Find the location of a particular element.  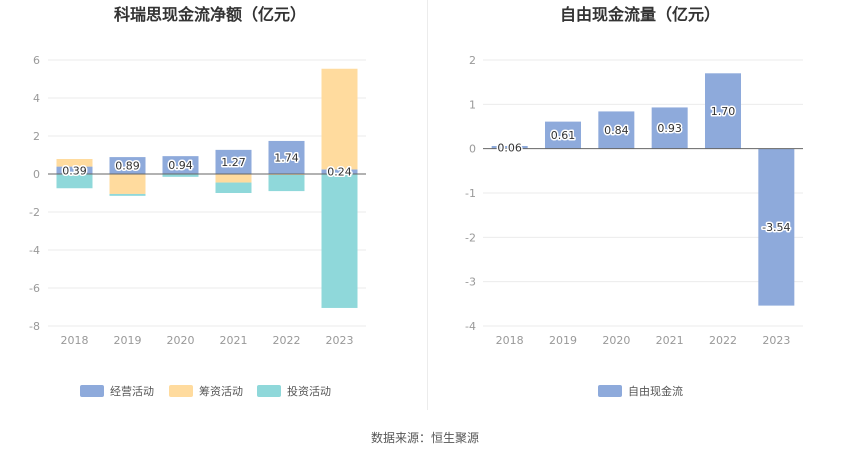

y-tick-label: -3 is located at coordinates (470, 282).